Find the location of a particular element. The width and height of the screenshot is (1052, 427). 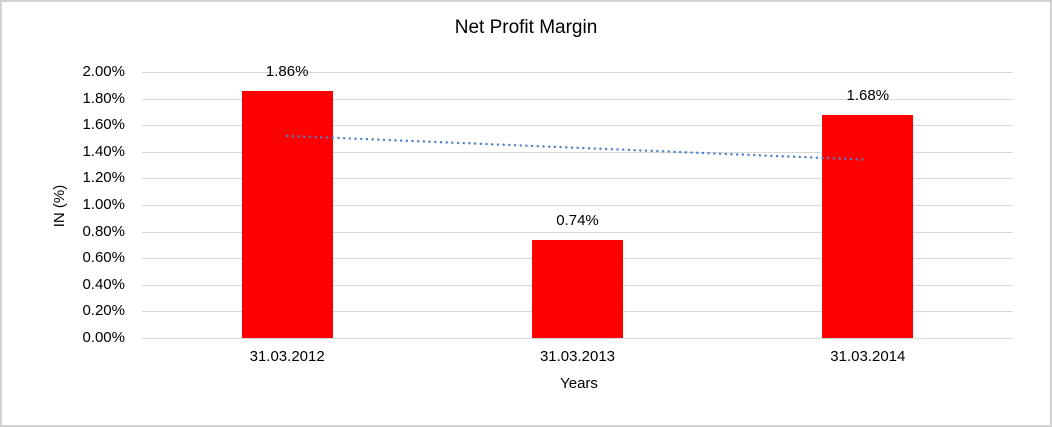

y-axis-tick-label: 0.40% is located at coordinates (103, 284).